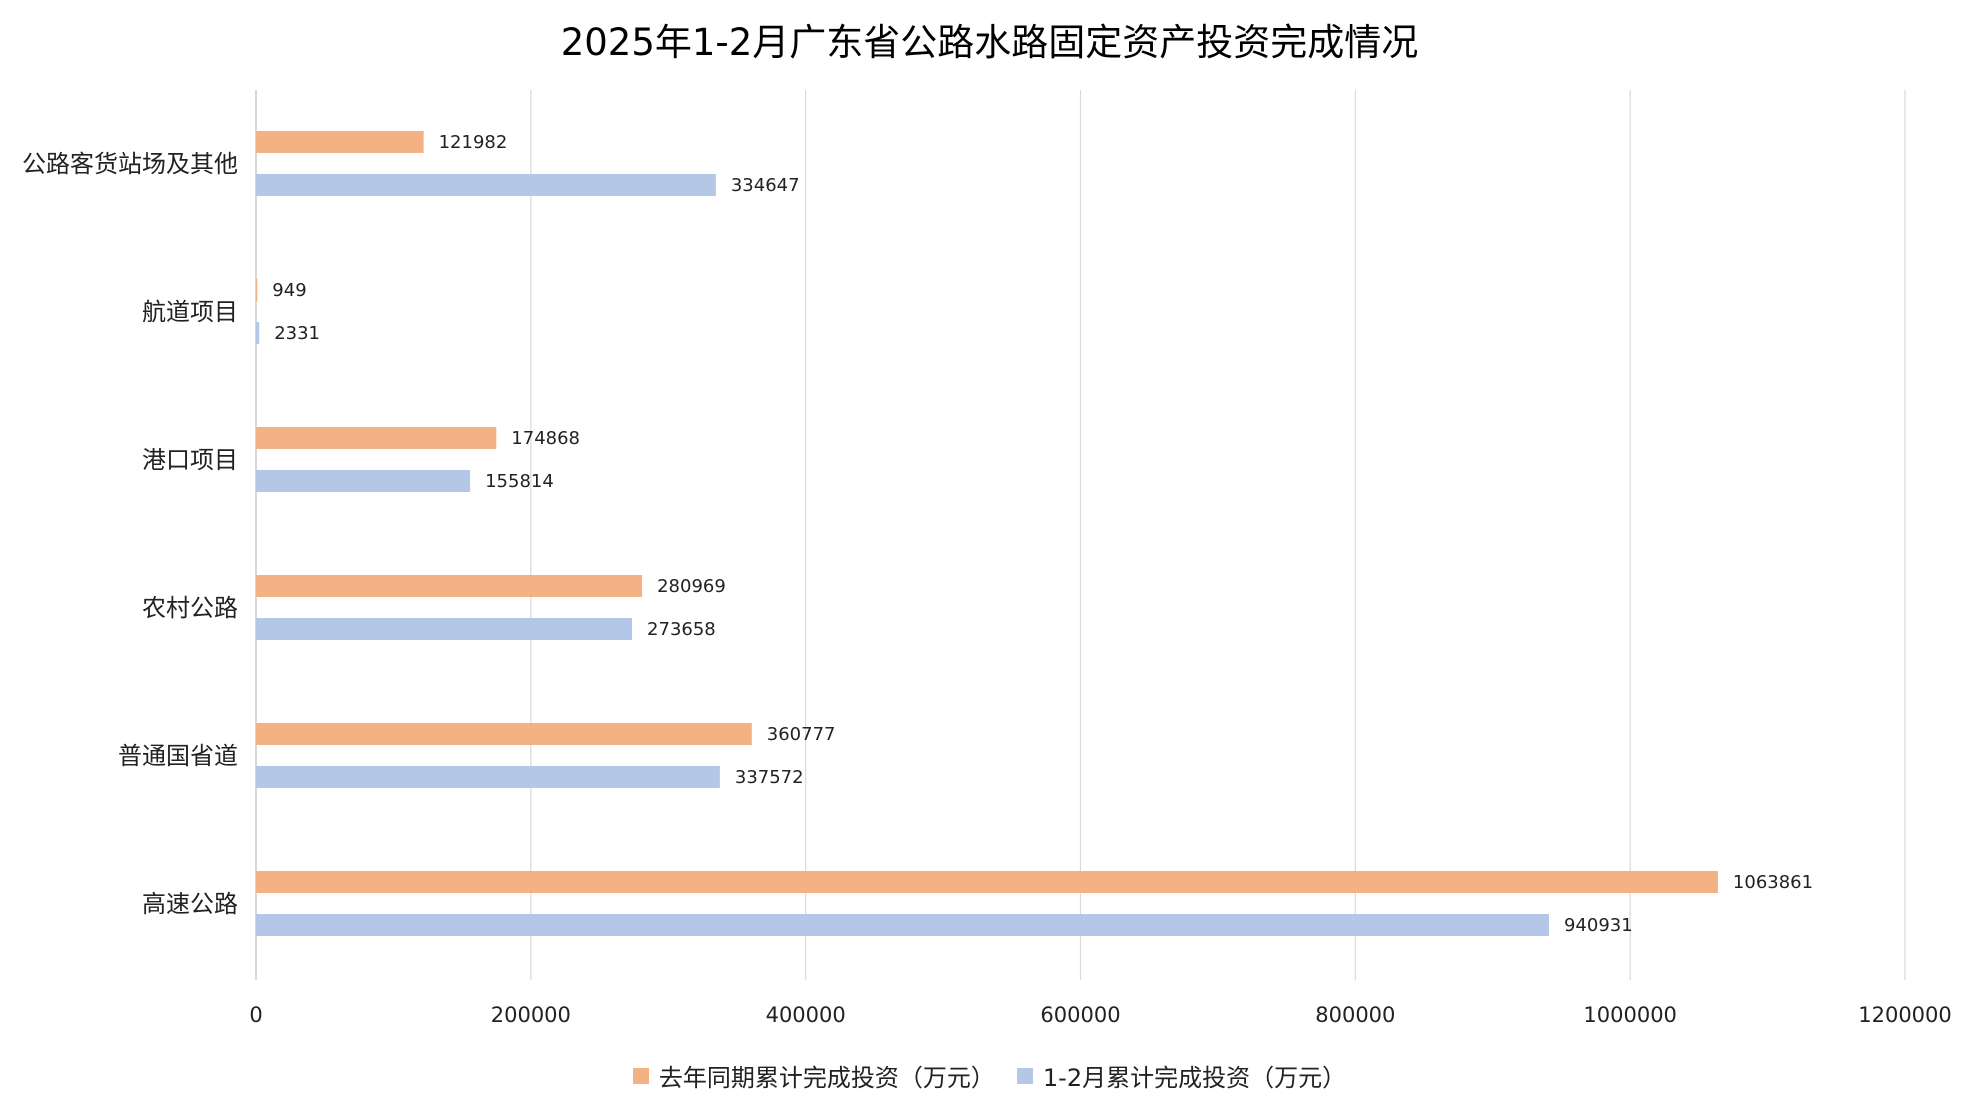 The image size is (1979, 1117). I want to click on x-tick-label: 400000, so click(806, 1015).